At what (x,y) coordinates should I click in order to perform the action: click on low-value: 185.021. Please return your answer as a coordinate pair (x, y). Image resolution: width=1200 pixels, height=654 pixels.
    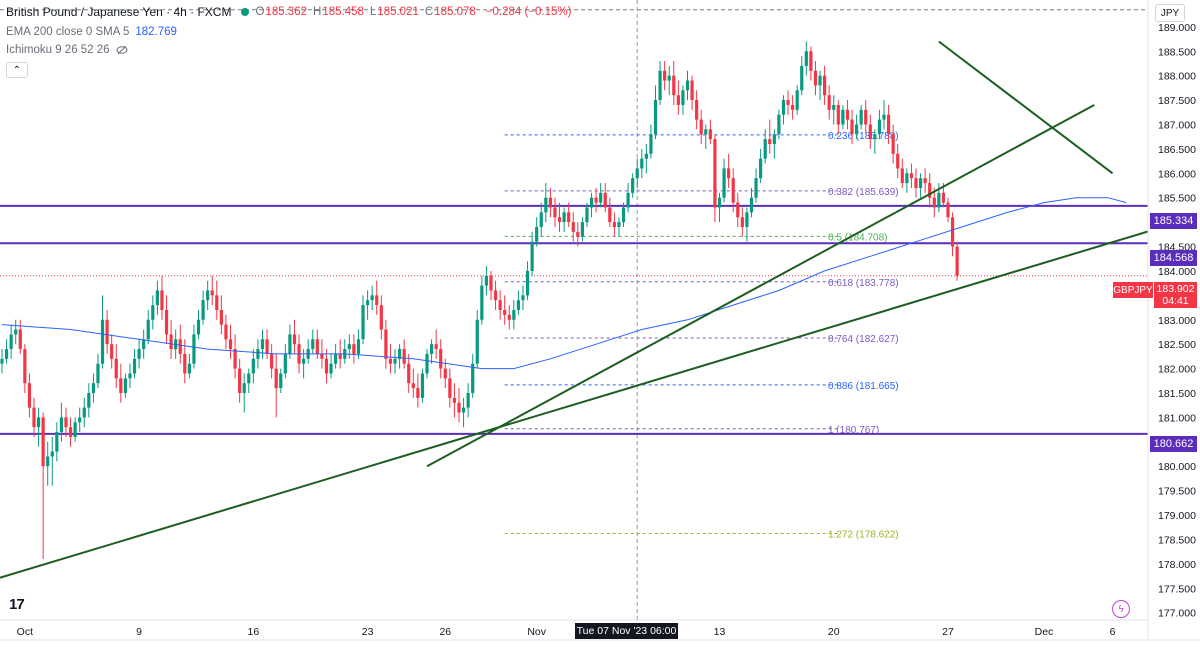
    Looking at the image, I should click on (398, 12).